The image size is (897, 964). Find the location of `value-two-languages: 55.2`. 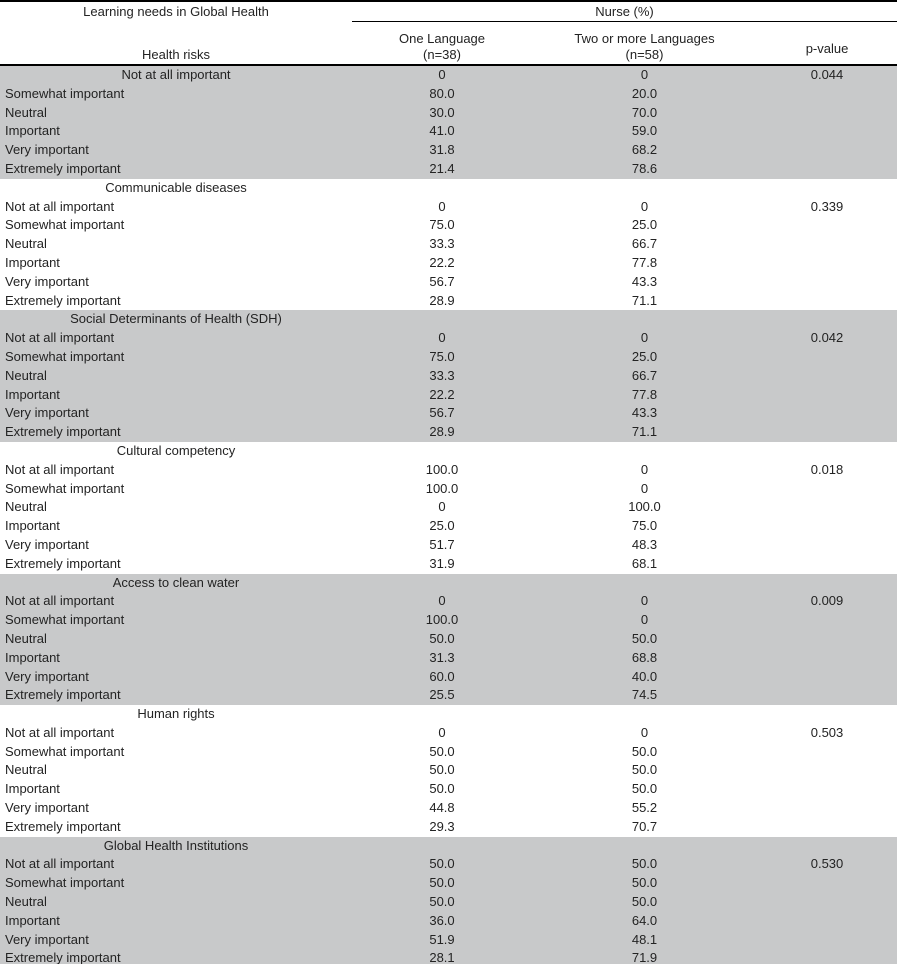

value-two-languages: 55.2 is located at coordinates (644, 808).